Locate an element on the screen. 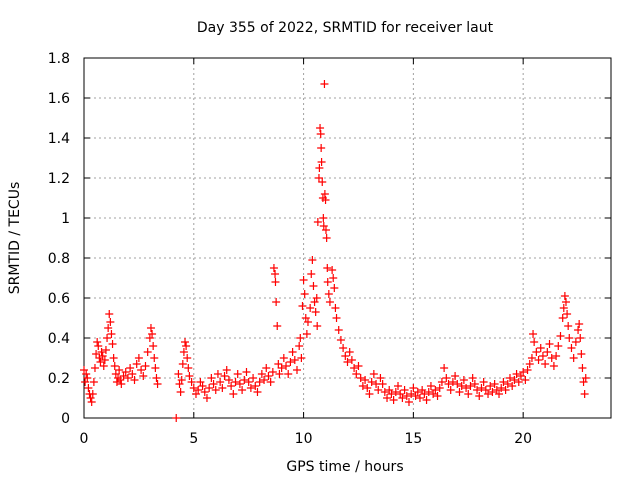 The image size is (640, 480). x-axis-label: GPS time / hours is located at coordinates (344, 467).